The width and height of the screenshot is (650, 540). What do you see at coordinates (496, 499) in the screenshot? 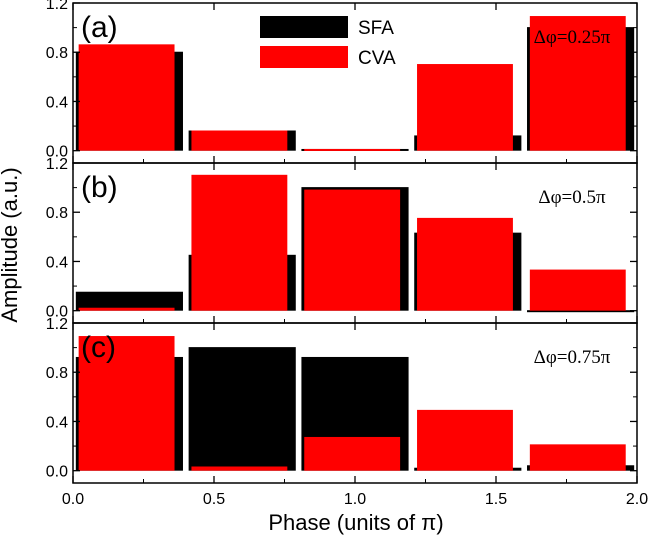
I see `x-tick-label-3: 1.5` at bounding box center [496, 499].